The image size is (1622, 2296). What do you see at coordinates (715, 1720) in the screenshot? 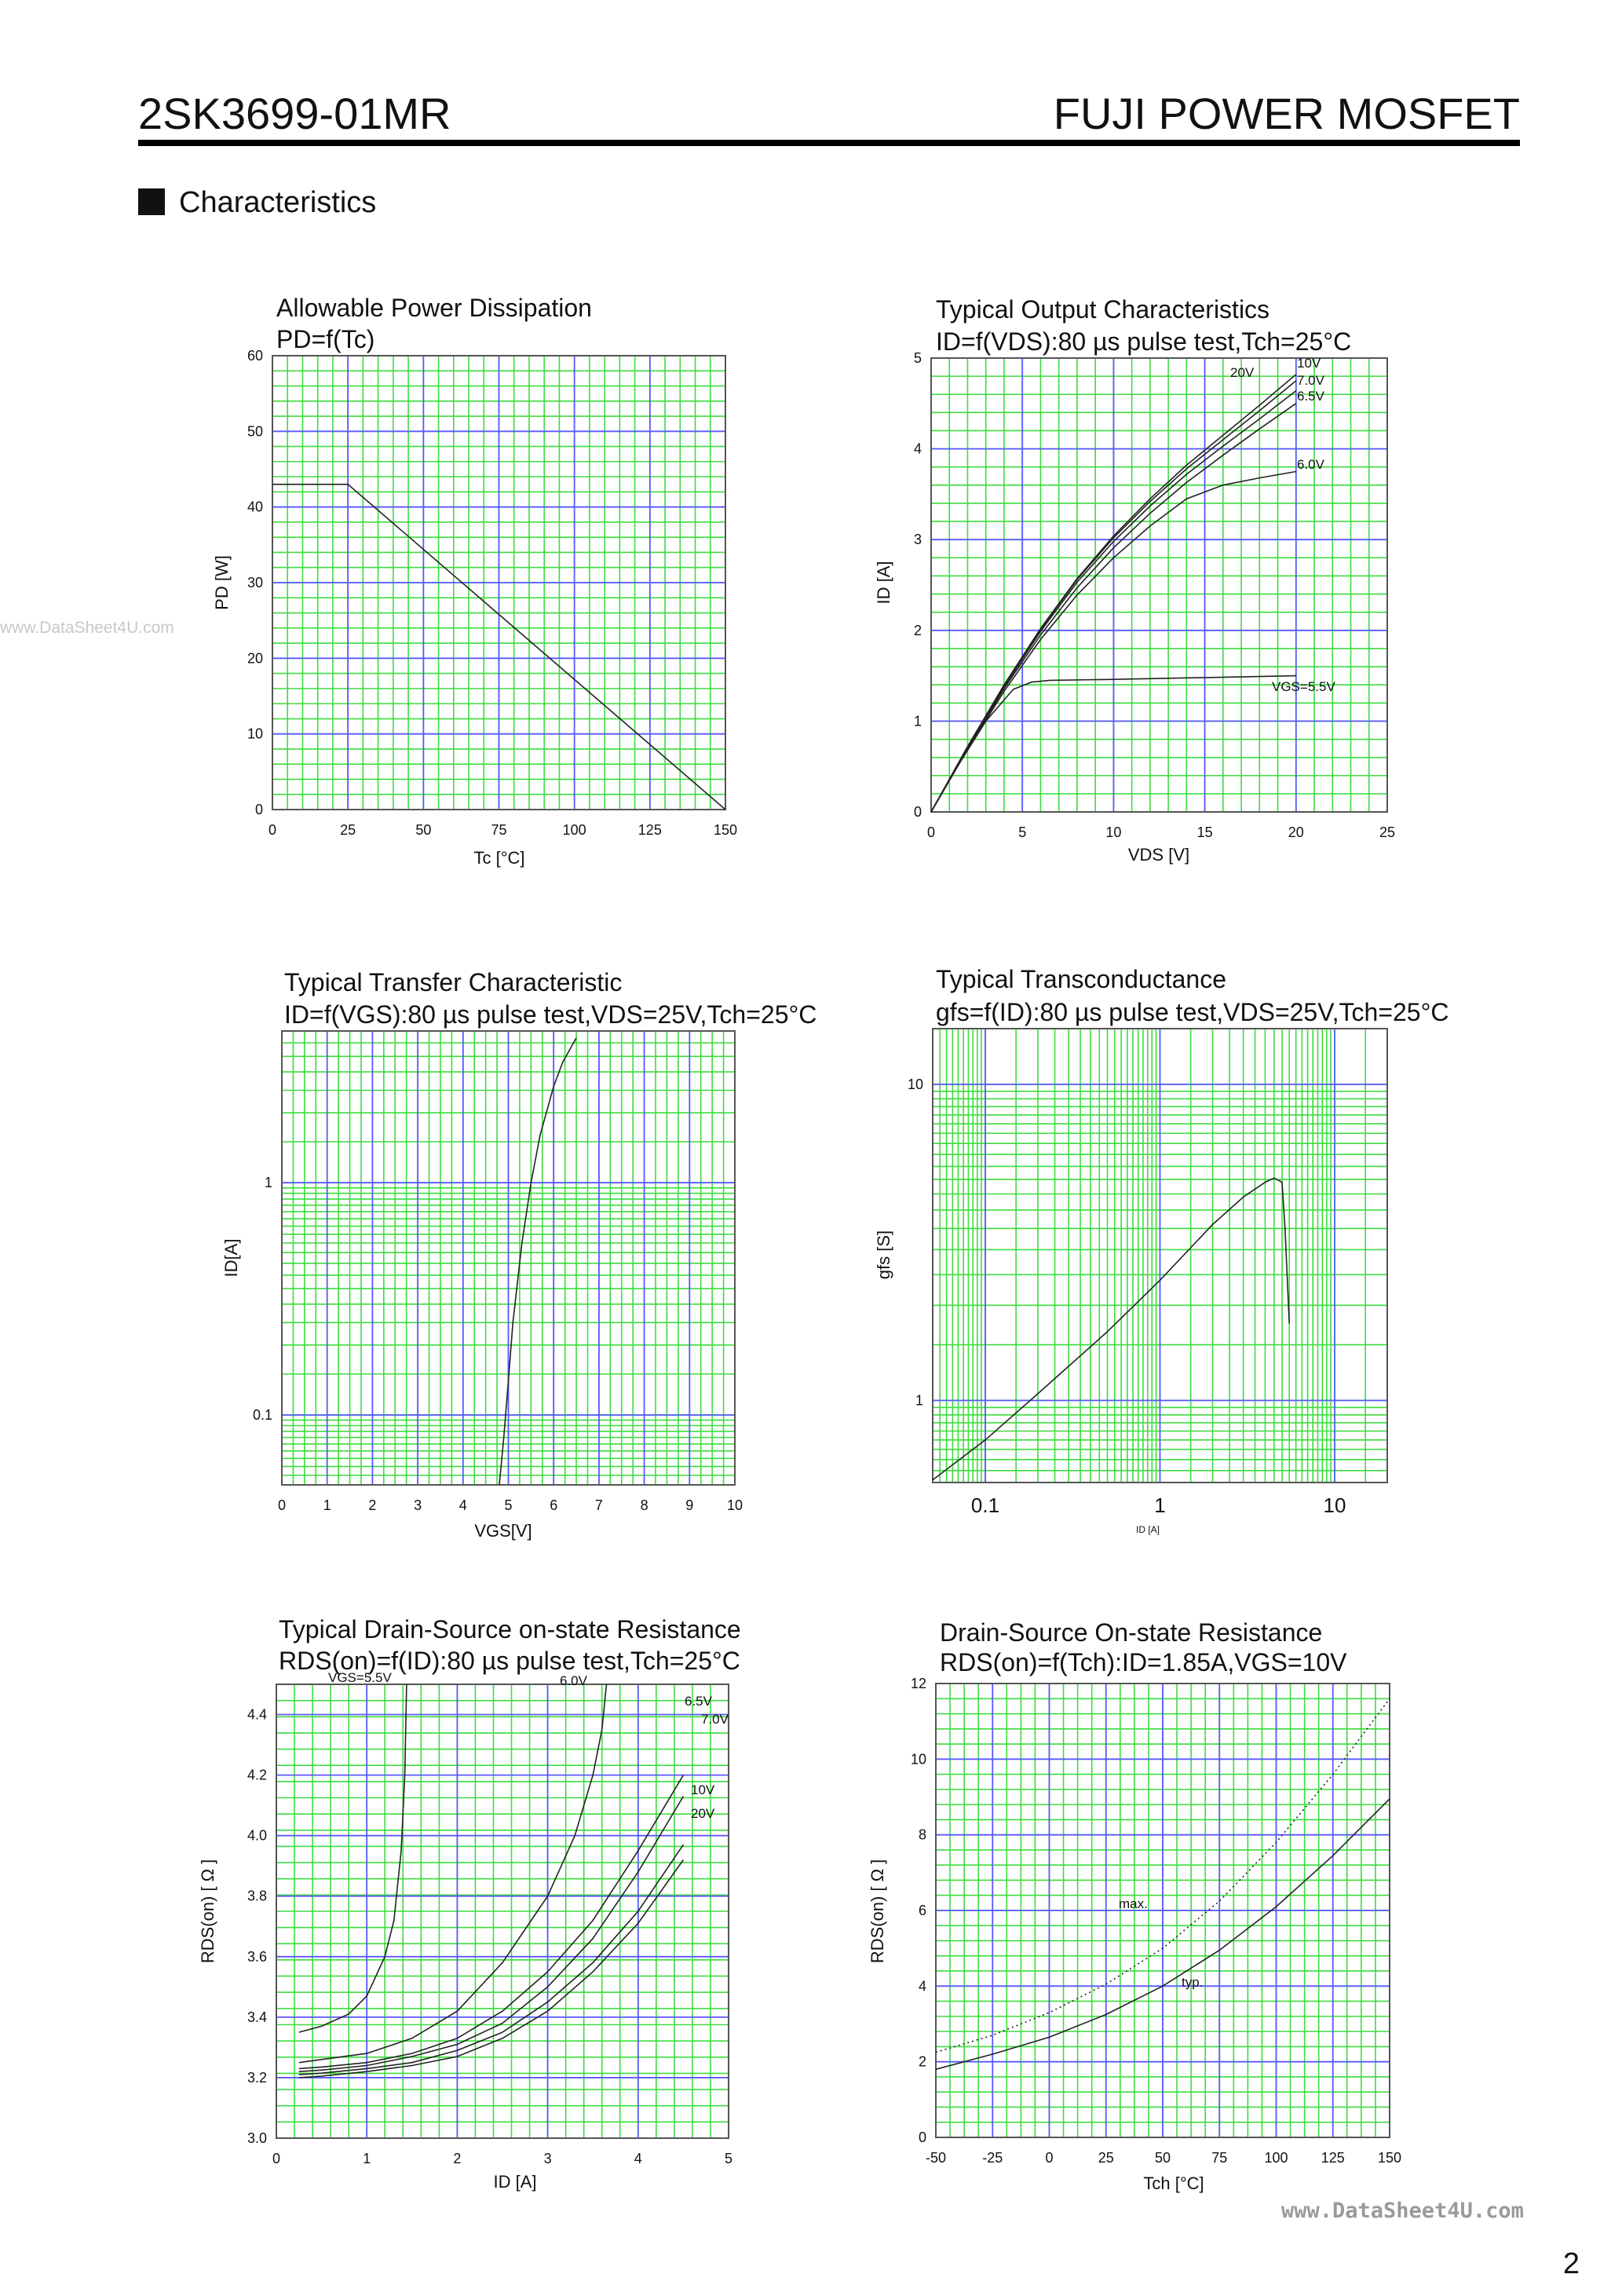
I see `series-label: 7.0V` at bounding box center [715, 1720].